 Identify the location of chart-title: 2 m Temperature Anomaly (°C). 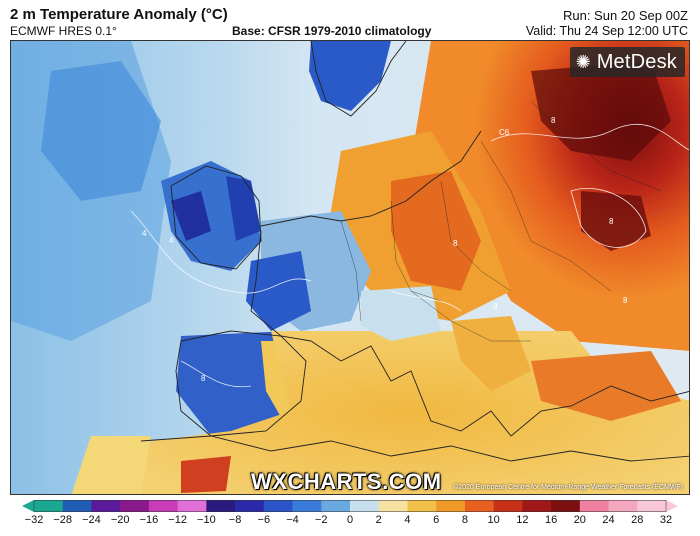
(119, 14).